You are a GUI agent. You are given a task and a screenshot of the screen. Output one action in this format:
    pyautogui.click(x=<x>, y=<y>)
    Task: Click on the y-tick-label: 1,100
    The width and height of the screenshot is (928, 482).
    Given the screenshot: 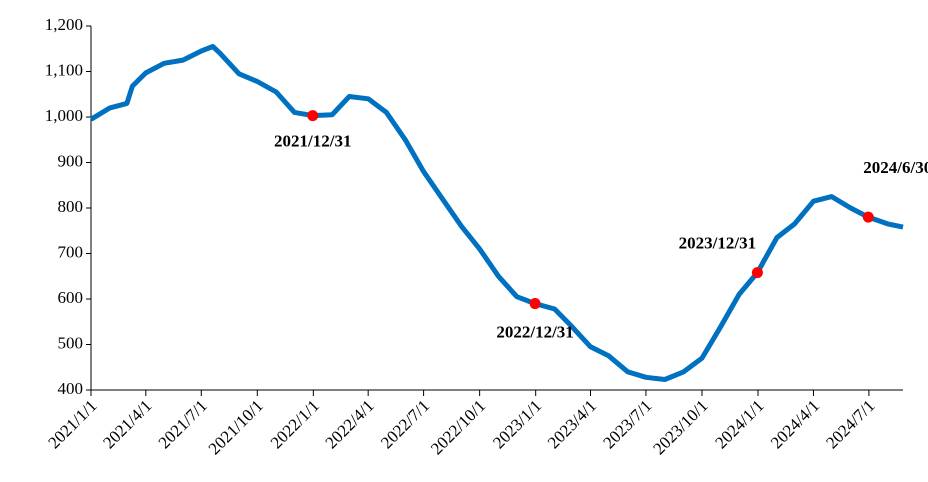 What is the action you would take?
    pyautogui.click(x=64, y=69)
    